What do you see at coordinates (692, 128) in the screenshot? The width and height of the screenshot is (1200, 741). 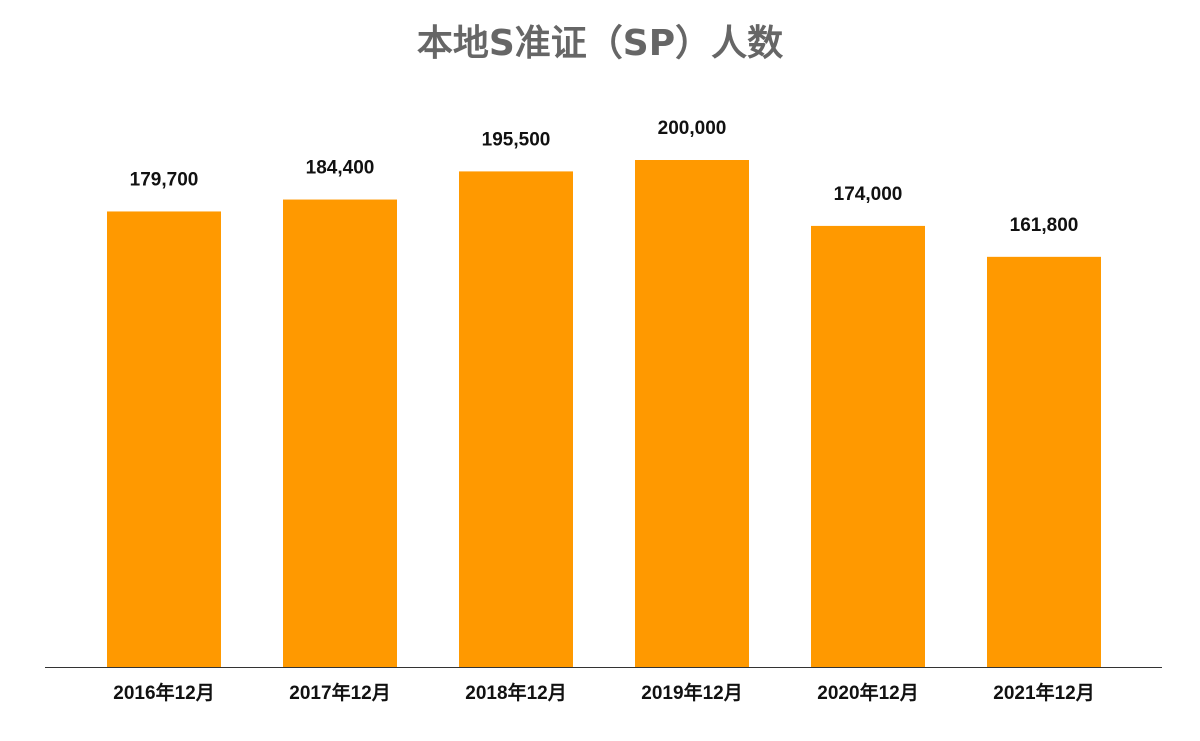 I see `data-label: 200,000` at bounding box center [692, 128].